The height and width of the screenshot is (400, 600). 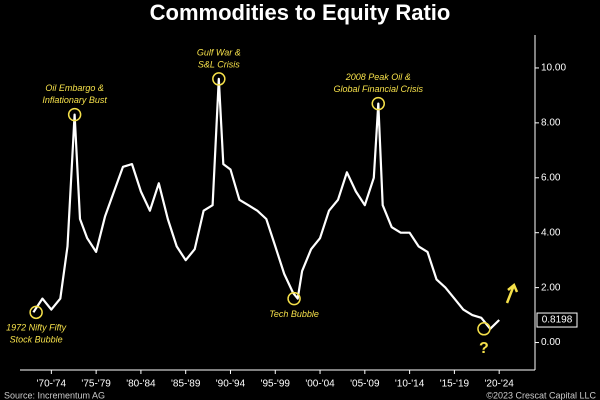 What do you see at coordinates (410, 384) in the screenshot?
I see `x-tick-label: '10-'14` at bounding box center [410, 384].